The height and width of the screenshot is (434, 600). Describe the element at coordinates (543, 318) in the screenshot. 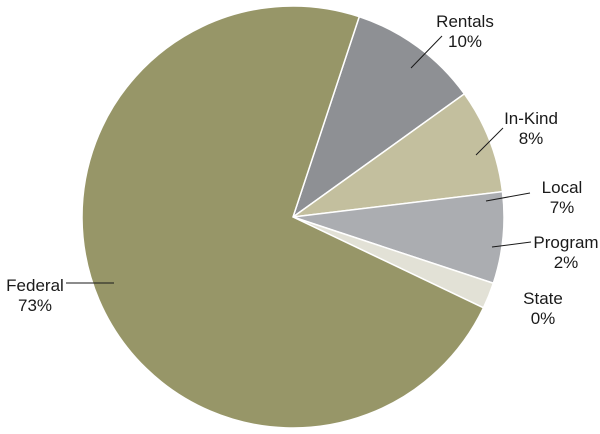

I see `slice-value-state: 0%` at that location.